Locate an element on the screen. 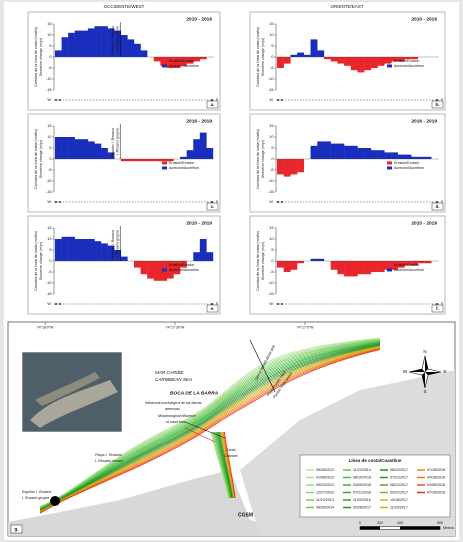 Image resolution: width=463 pixels, height=542 pixels. legend-date: 06/22/2017 is located at coordinates (399, 470).